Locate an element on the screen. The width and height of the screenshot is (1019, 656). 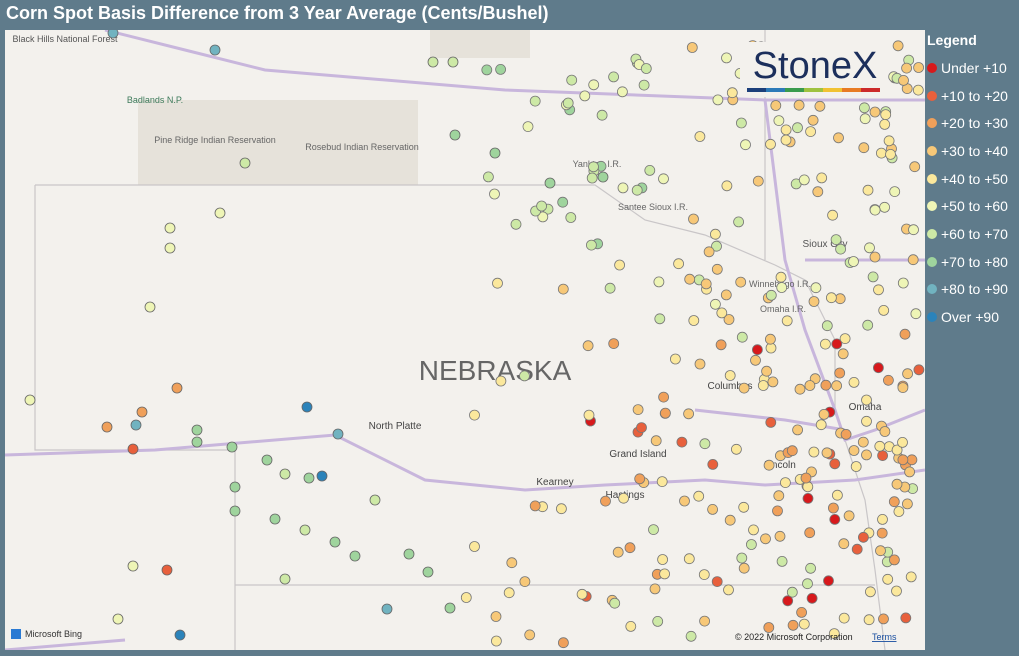
legend-item: +30 to +40 is located at coordinates (967, 151).